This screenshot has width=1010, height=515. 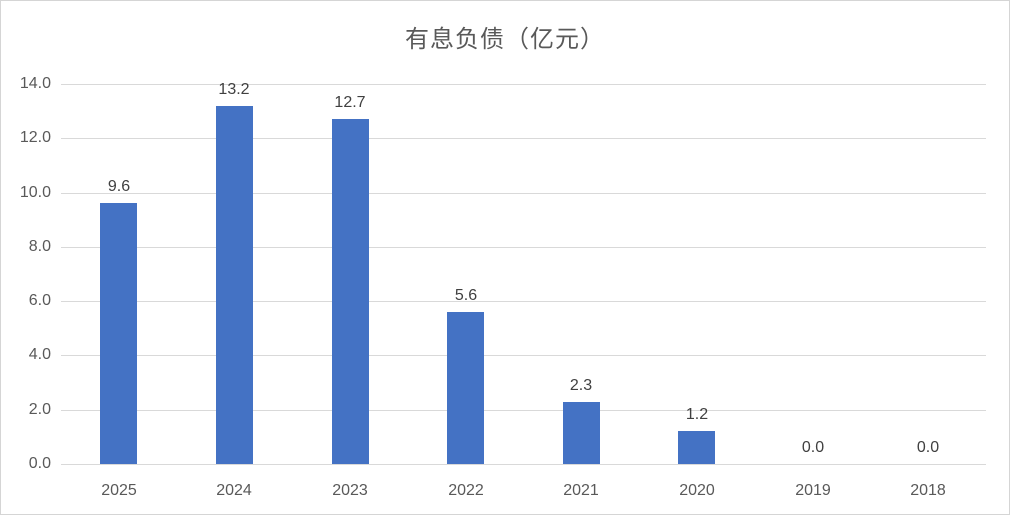 What do you see at coordinates (466, 490) in the screenshot?
I see `x-tick-label: 2022` at bounding box center [466, 490].